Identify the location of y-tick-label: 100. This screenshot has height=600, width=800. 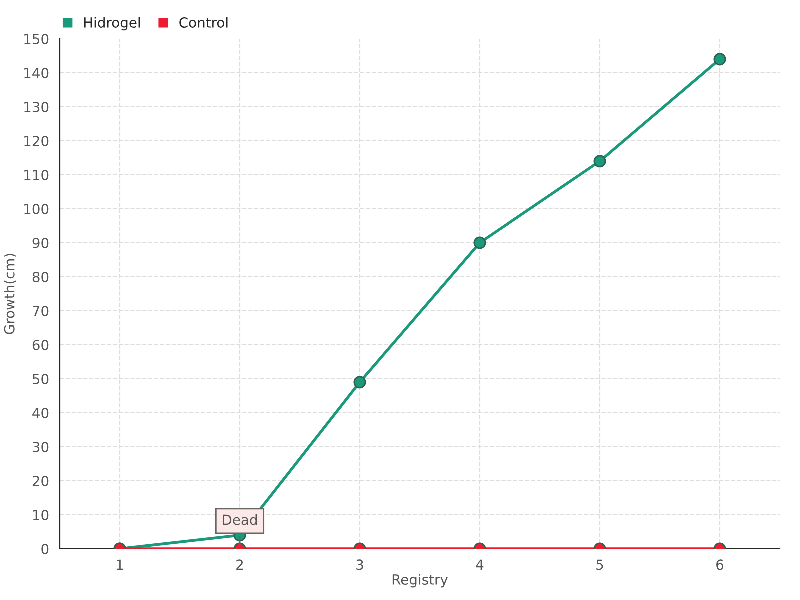
(36, 209).